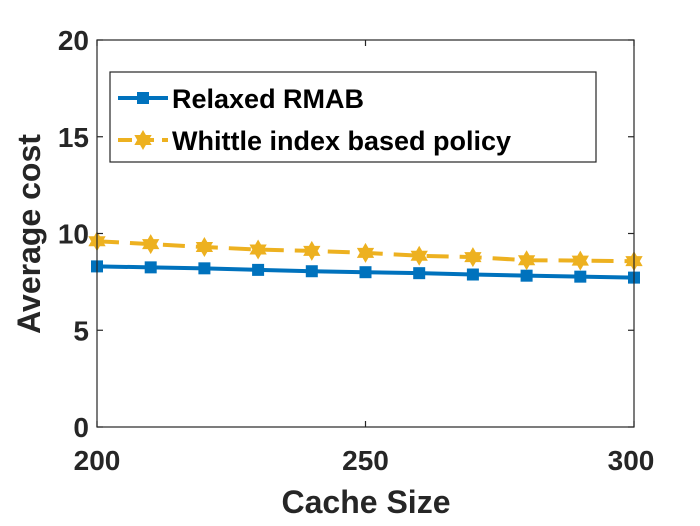 The image size is (700, 526). I want to click on x-tick-label: 200, so click(97, 460).